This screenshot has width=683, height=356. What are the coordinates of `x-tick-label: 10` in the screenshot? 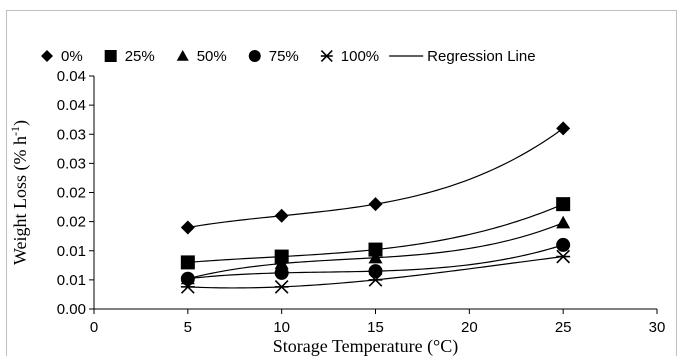 It's located at (281, 327).